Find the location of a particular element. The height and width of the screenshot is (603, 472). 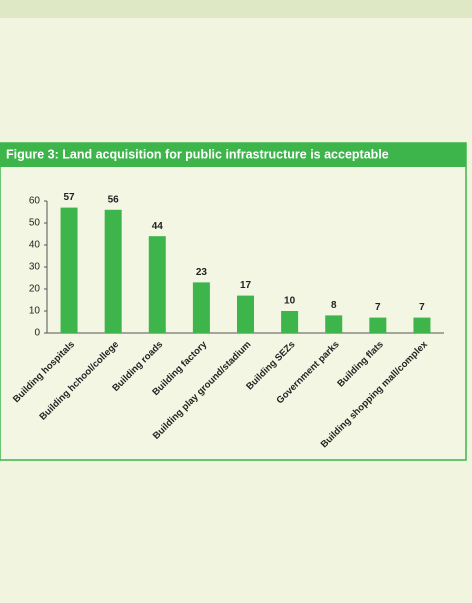

y-tick-label: 40 is located at coordinates (35, 245).